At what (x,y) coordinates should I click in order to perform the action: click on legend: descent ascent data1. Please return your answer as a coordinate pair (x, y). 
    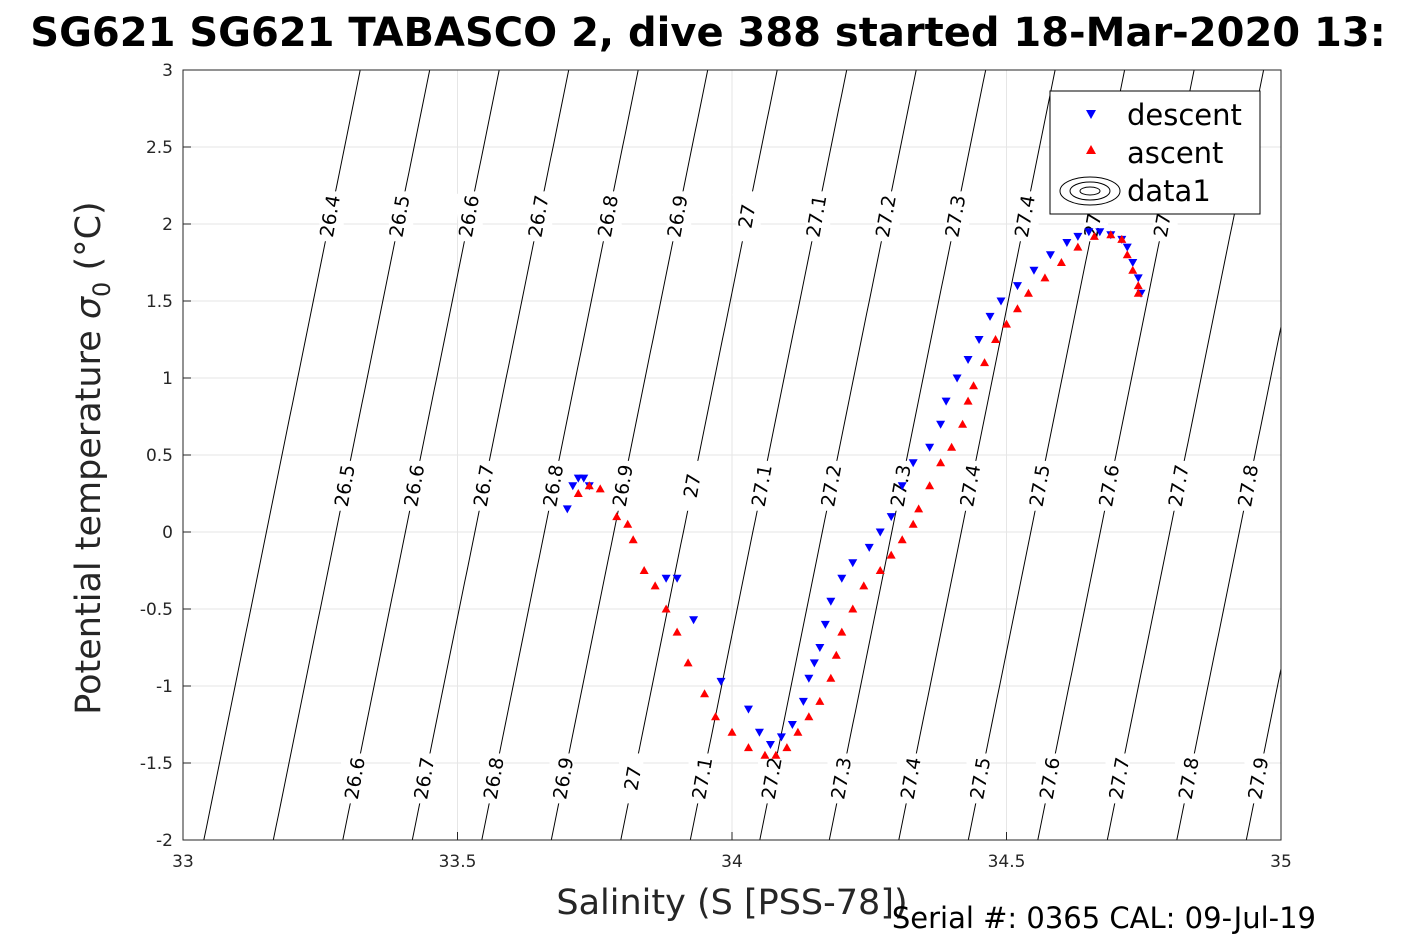
    Looking at the image, I should click on (1155, 152).